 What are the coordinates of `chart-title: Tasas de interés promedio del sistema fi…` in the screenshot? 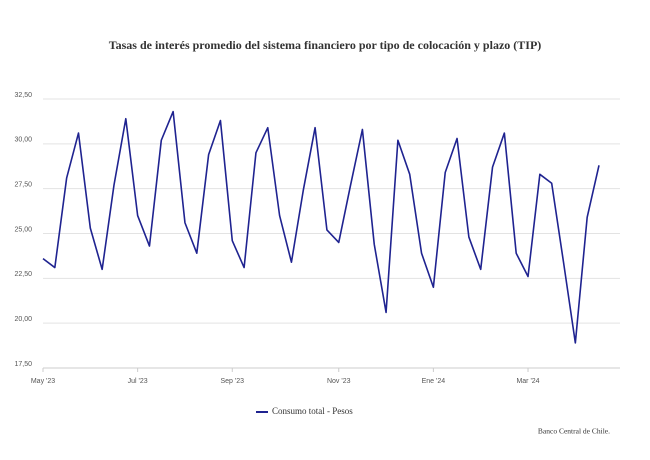 It's located at (325, 45).